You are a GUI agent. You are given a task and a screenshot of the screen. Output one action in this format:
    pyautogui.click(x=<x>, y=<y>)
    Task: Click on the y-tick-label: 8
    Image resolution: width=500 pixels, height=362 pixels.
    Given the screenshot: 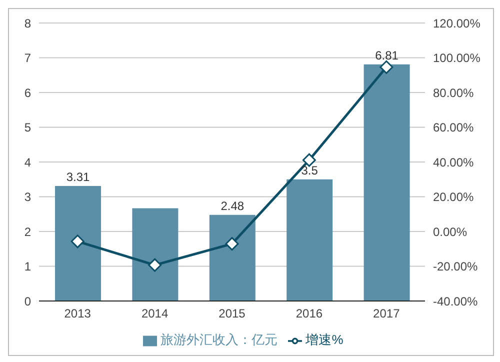 What is the action you would take?
    pyautogui.click(x=28, y=23)
    